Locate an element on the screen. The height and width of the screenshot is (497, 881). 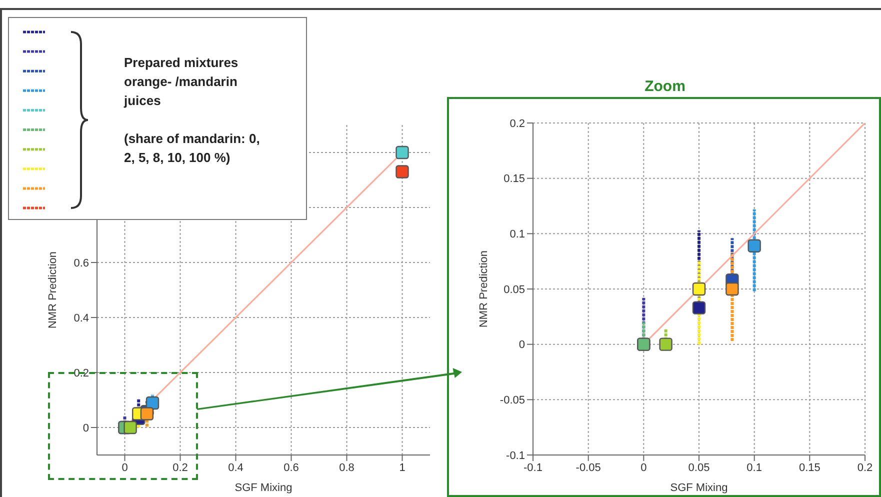
y-tick-label: 0.2 is located at coordinates (517, 124).